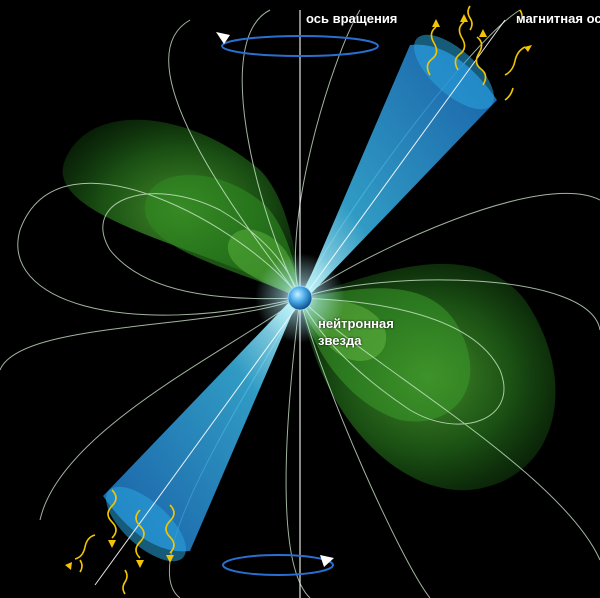  What do you see at coordinates (385, 355) in the screenshot?
I see `field-lobe-mid-lower` at bounding box center [385, 355].